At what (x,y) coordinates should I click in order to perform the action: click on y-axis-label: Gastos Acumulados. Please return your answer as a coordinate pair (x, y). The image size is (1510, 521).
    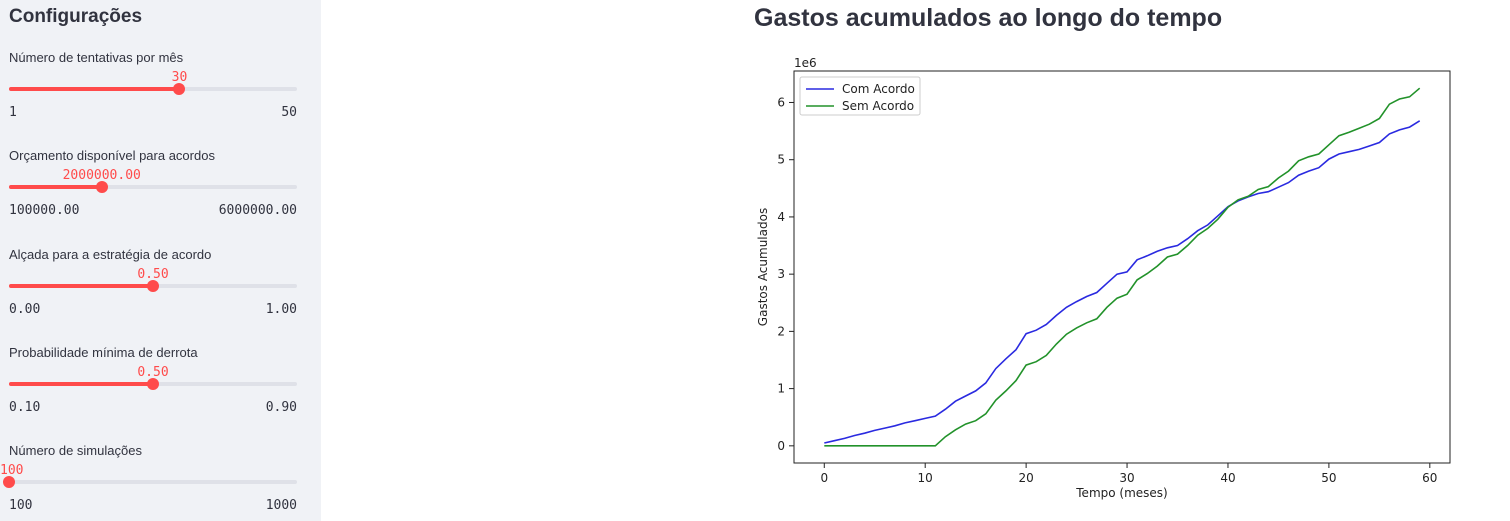
    Looking at the image, I should click on (763, 267).